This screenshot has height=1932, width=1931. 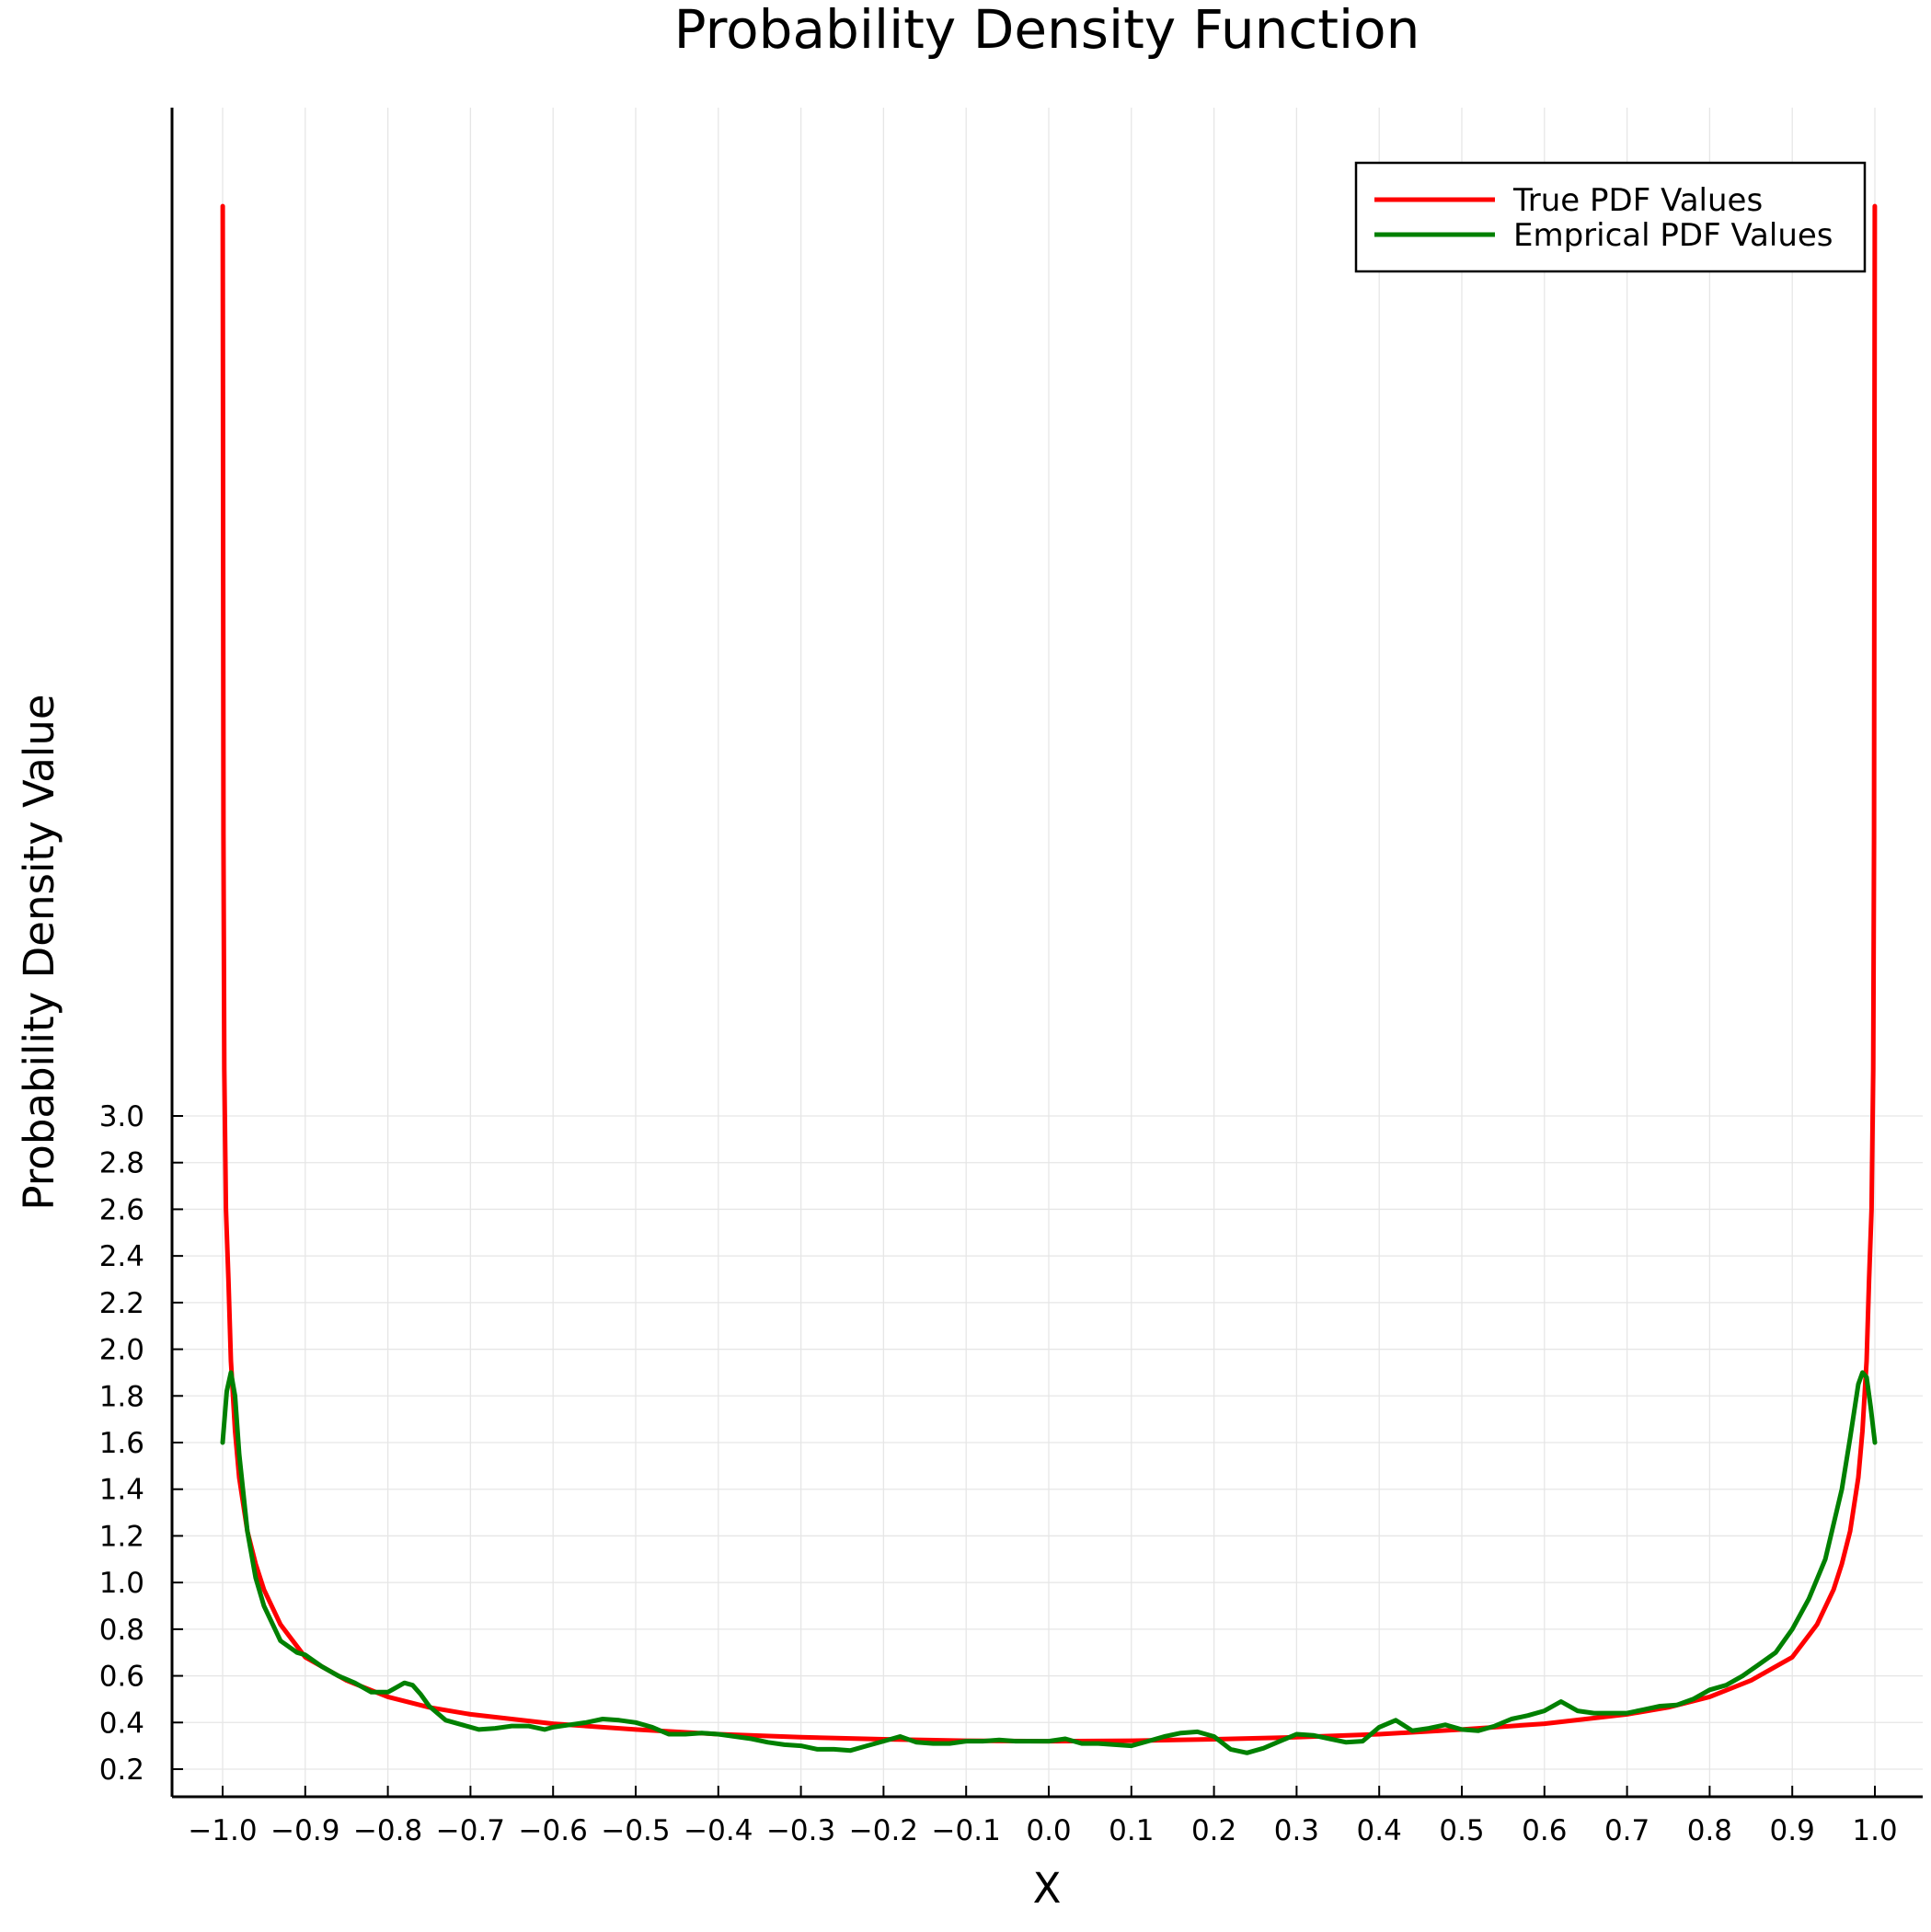 I want to click on y-tick-label: 2.6, so click(x=122, y=1209).